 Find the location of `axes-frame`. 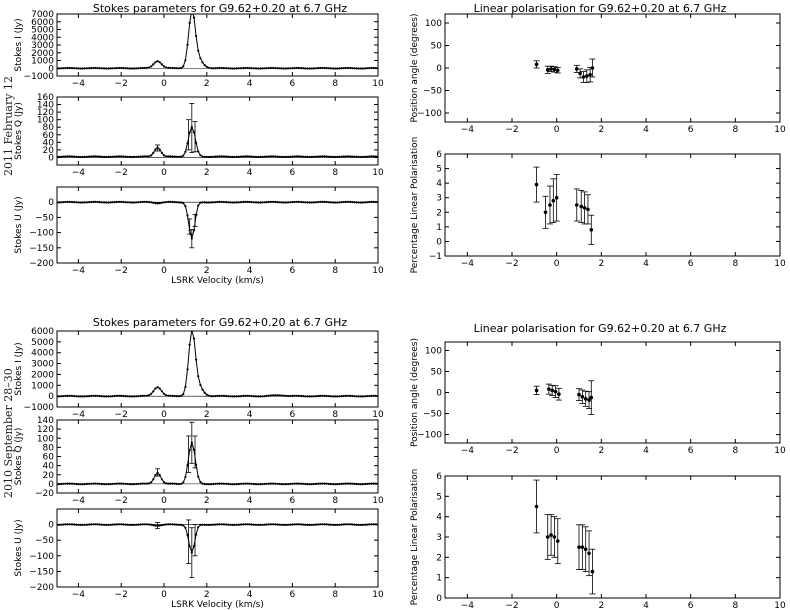

axes-frame is located at coordinates (217, 45).